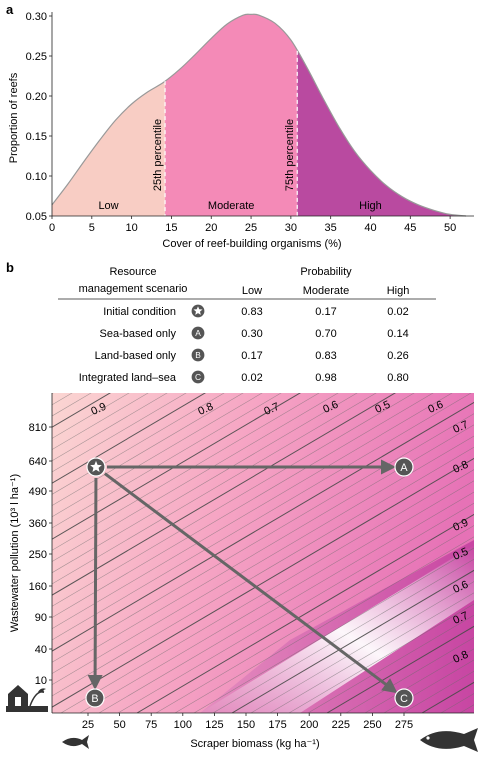  I want to click on x-axis-label: Cover of reef-building organisms (%), so click(251, 244).